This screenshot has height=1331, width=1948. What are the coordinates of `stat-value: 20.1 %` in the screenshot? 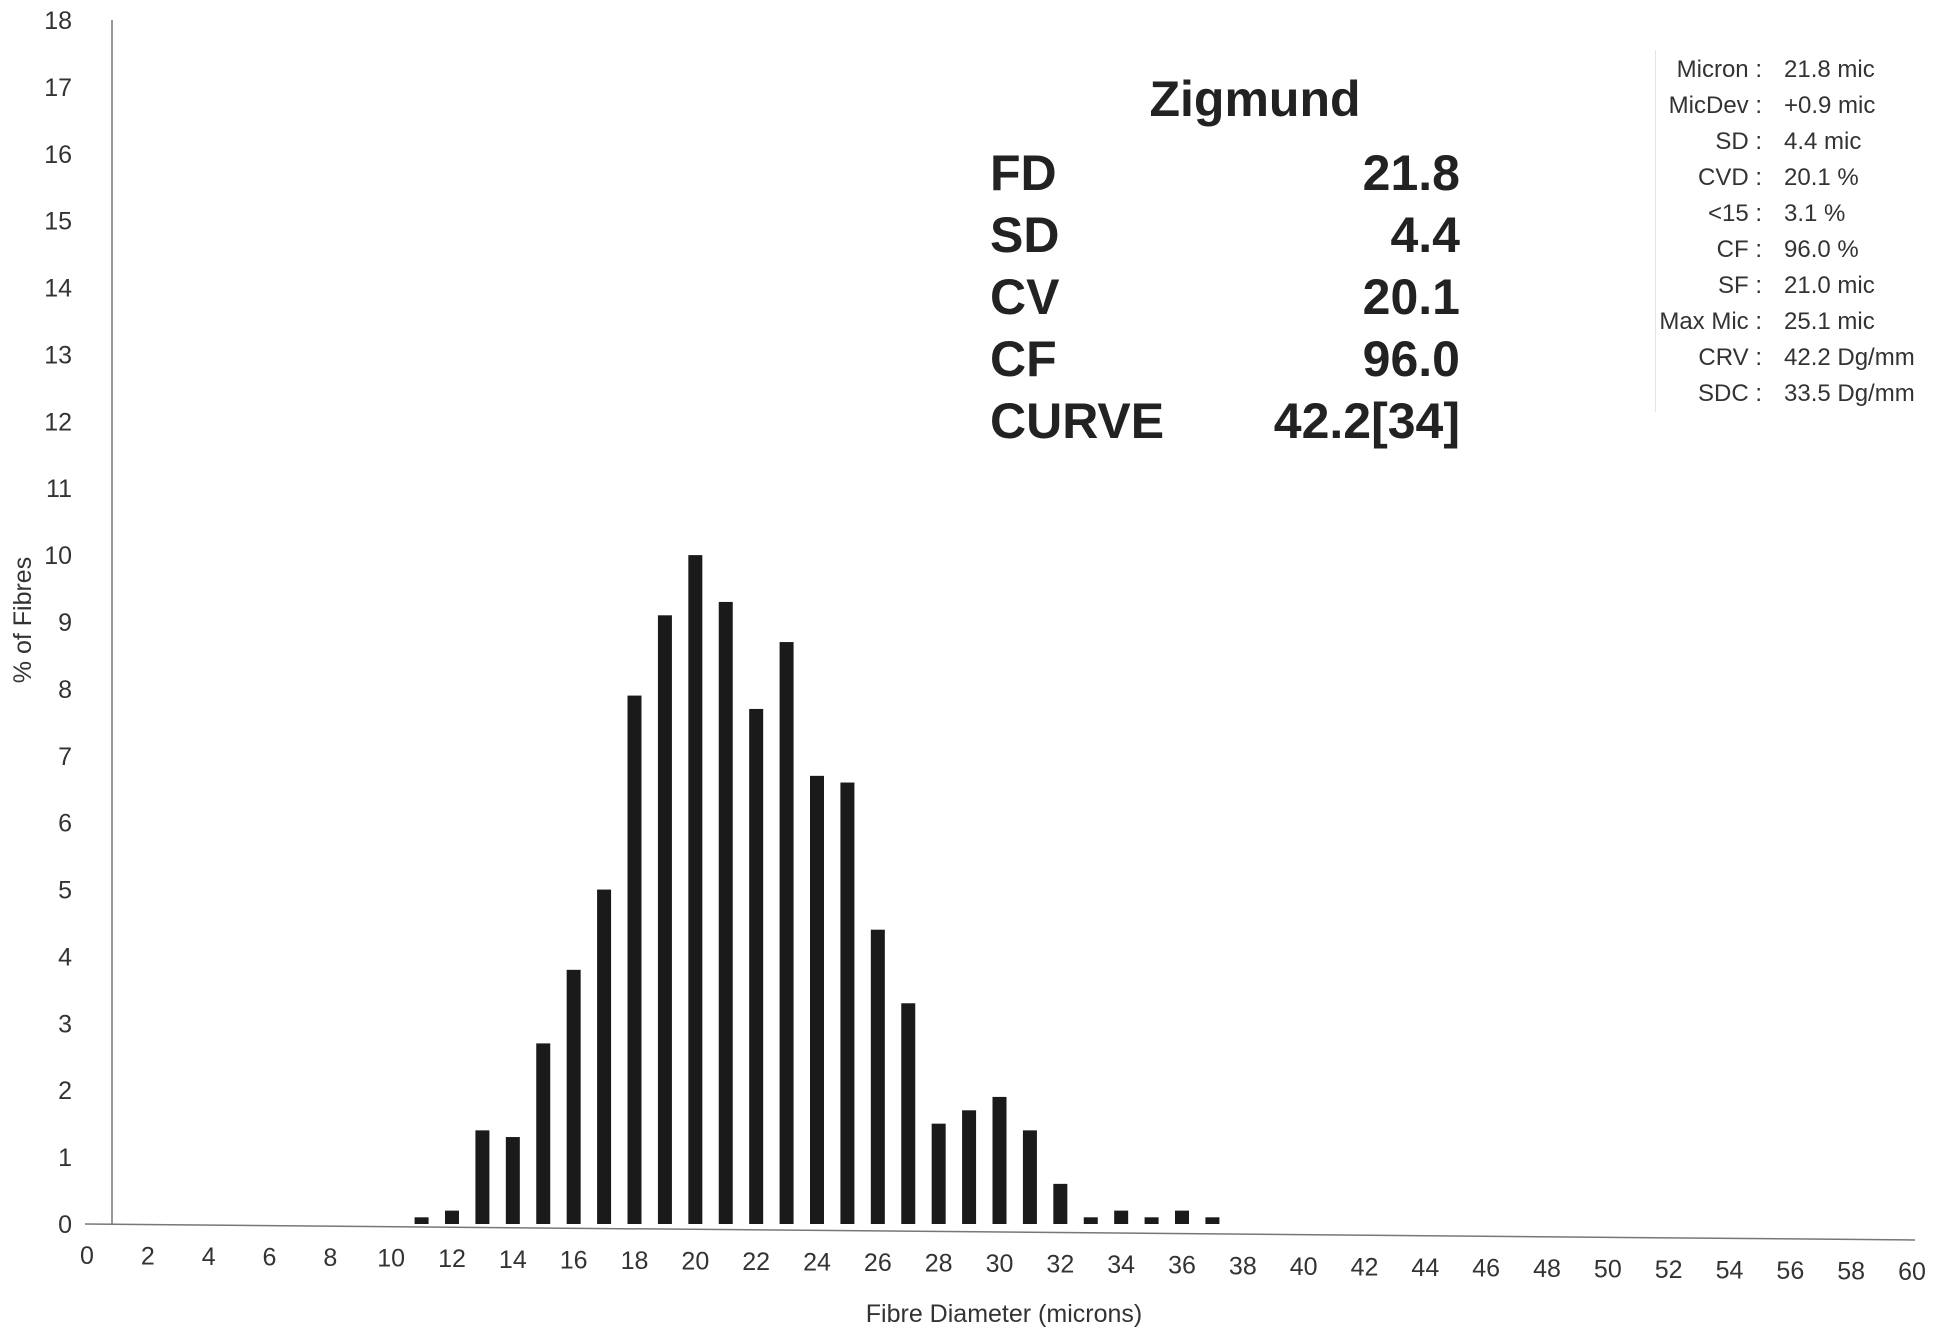 It's located at (1821, 177).